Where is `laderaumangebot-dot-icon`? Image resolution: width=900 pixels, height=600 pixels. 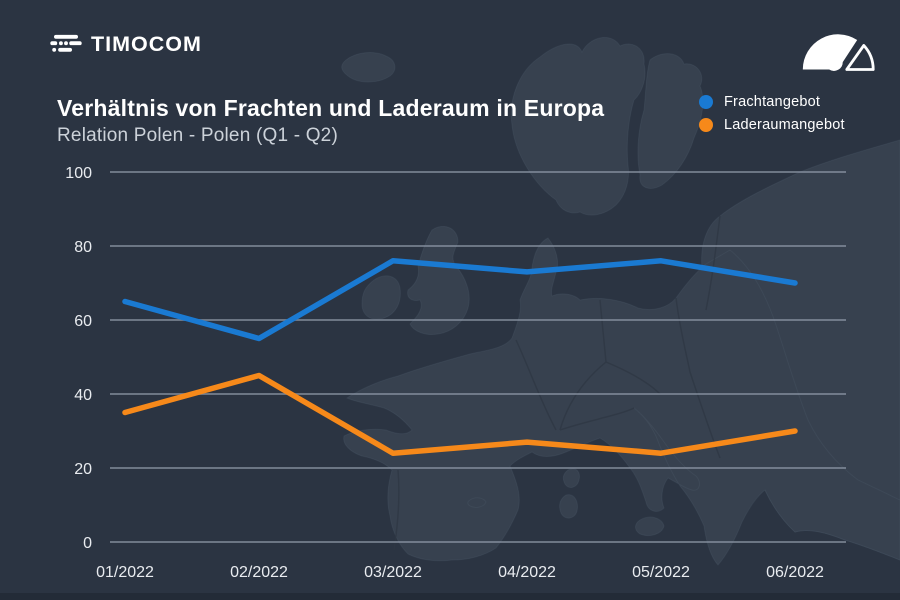
laderaumangebot-dot-icon is located at coordinates (706, 125).